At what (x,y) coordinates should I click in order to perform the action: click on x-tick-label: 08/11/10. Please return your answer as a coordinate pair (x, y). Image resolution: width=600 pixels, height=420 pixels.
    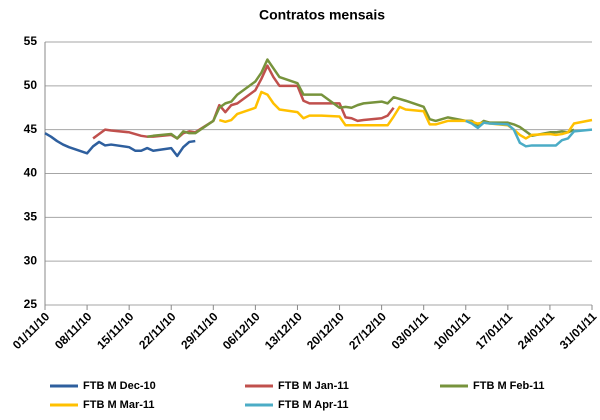
    Looking at the image, I should click on (73, 330).